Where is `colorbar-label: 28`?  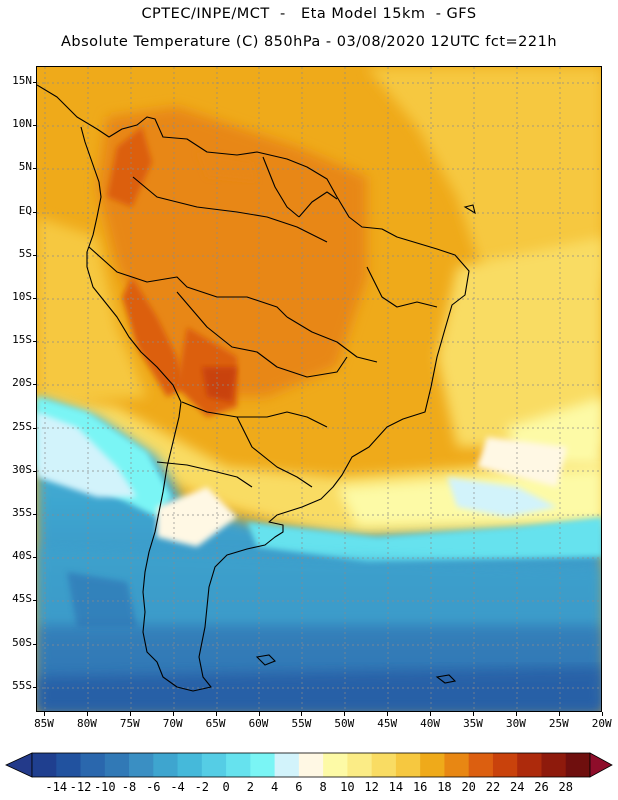
colorbar-label: 28 is located at coordinates (565, 787).